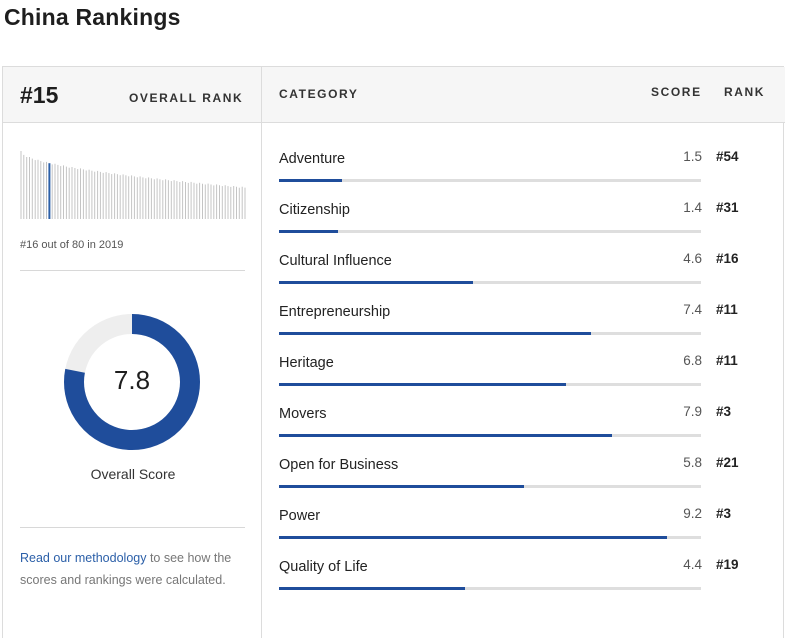  What do you see at coordinates (727, 156) in the screenshot?
I see `category-rank: #54` at bounding box center [727, 156].